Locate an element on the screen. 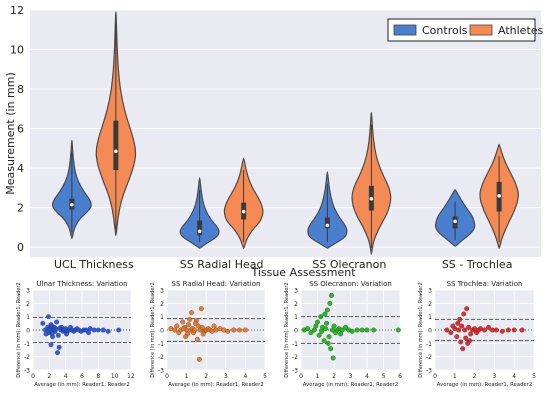  legend-swatch is located at coordinates (481, 30).